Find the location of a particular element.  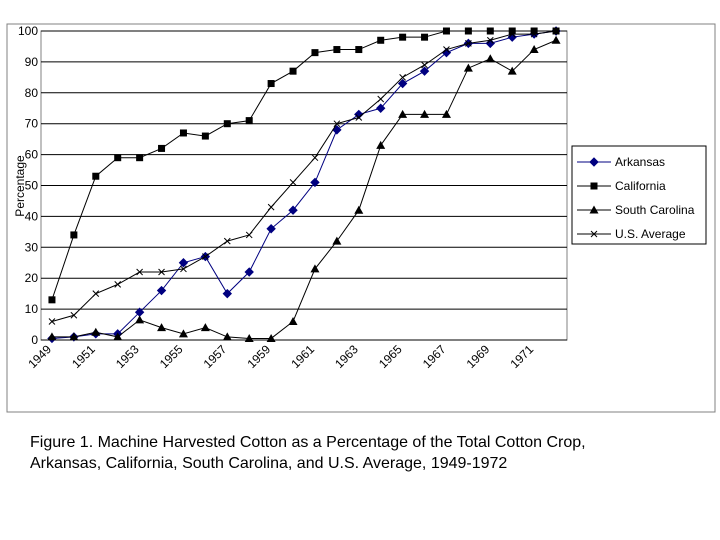

legend-item: South Carolina is located at coordinates (636, 210).